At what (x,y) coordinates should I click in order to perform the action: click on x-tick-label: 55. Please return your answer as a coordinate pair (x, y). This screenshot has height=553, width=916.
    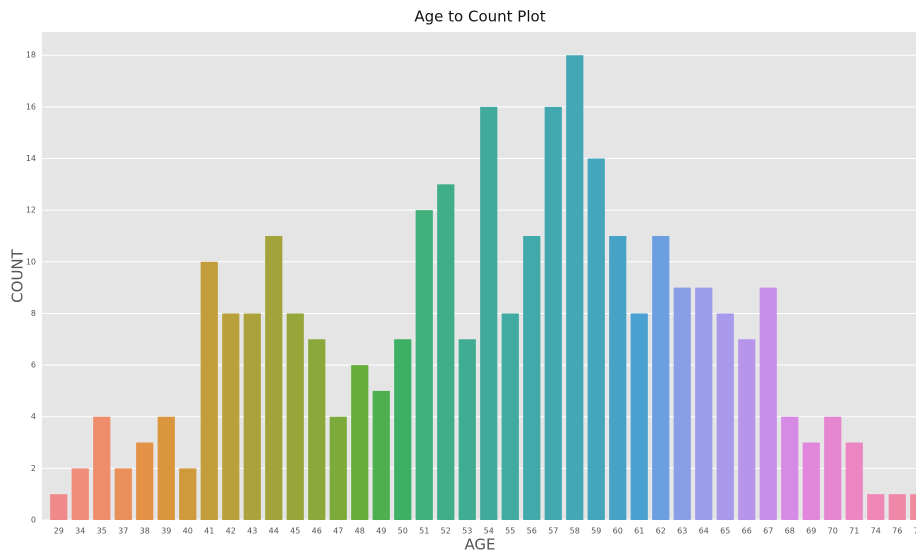
    Looking at the image, I should click on (510, 531).